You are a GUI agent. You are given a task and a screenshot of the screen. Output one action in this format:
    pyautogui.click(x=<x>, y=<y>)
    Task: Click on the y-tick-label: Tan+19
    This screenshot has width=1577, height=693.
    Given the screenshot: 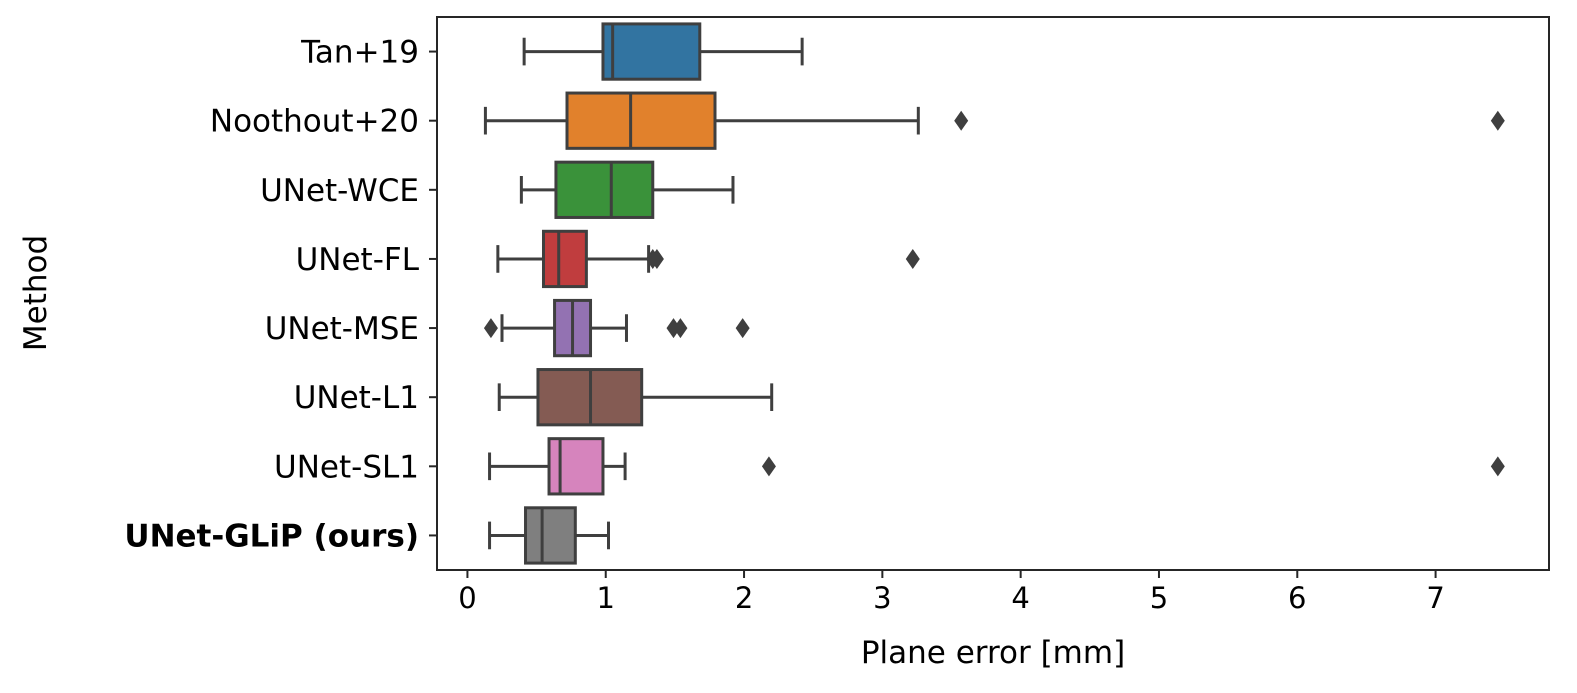 What is the action you would take?
    pyautogui.click(x=359, y=53)
    